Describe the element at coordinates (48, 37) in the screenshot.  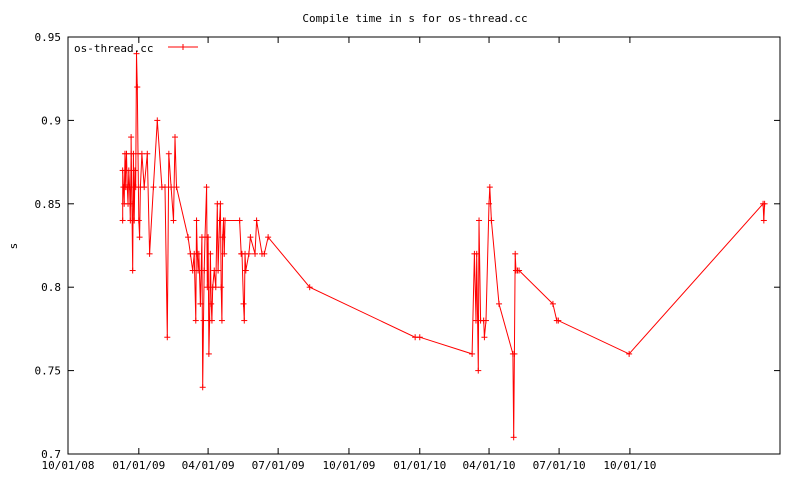
I see `y-tick-label: 0.95` at that location.